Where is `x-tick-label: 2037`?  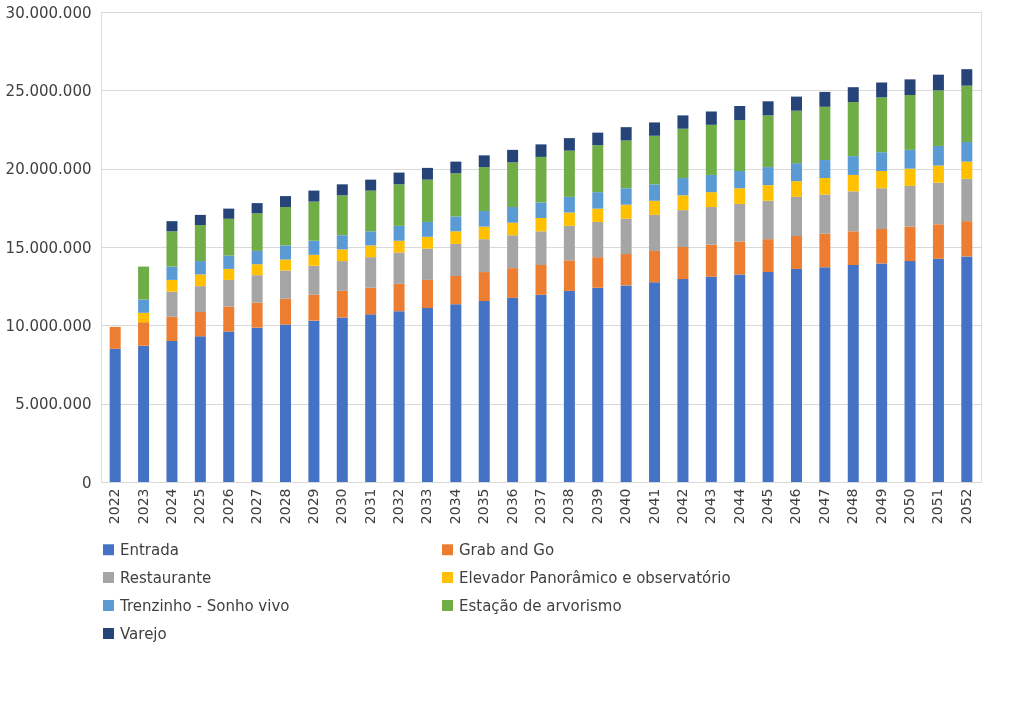
x-tick-label: 2037 is located at coordinates (540, 506).